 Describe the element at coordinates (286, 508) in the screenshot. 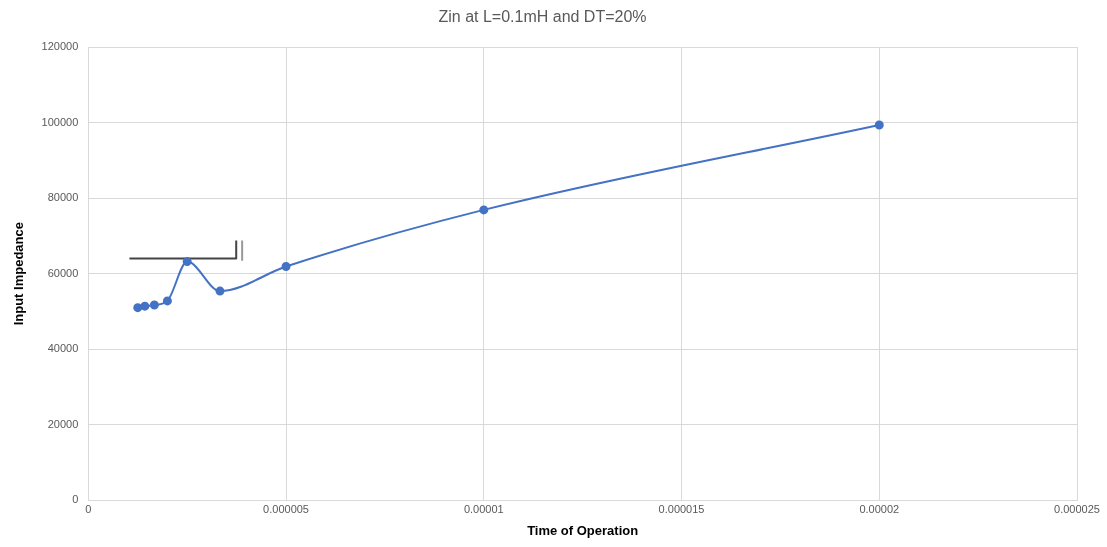

I see `x-tick-label: 0.000005` at that location.